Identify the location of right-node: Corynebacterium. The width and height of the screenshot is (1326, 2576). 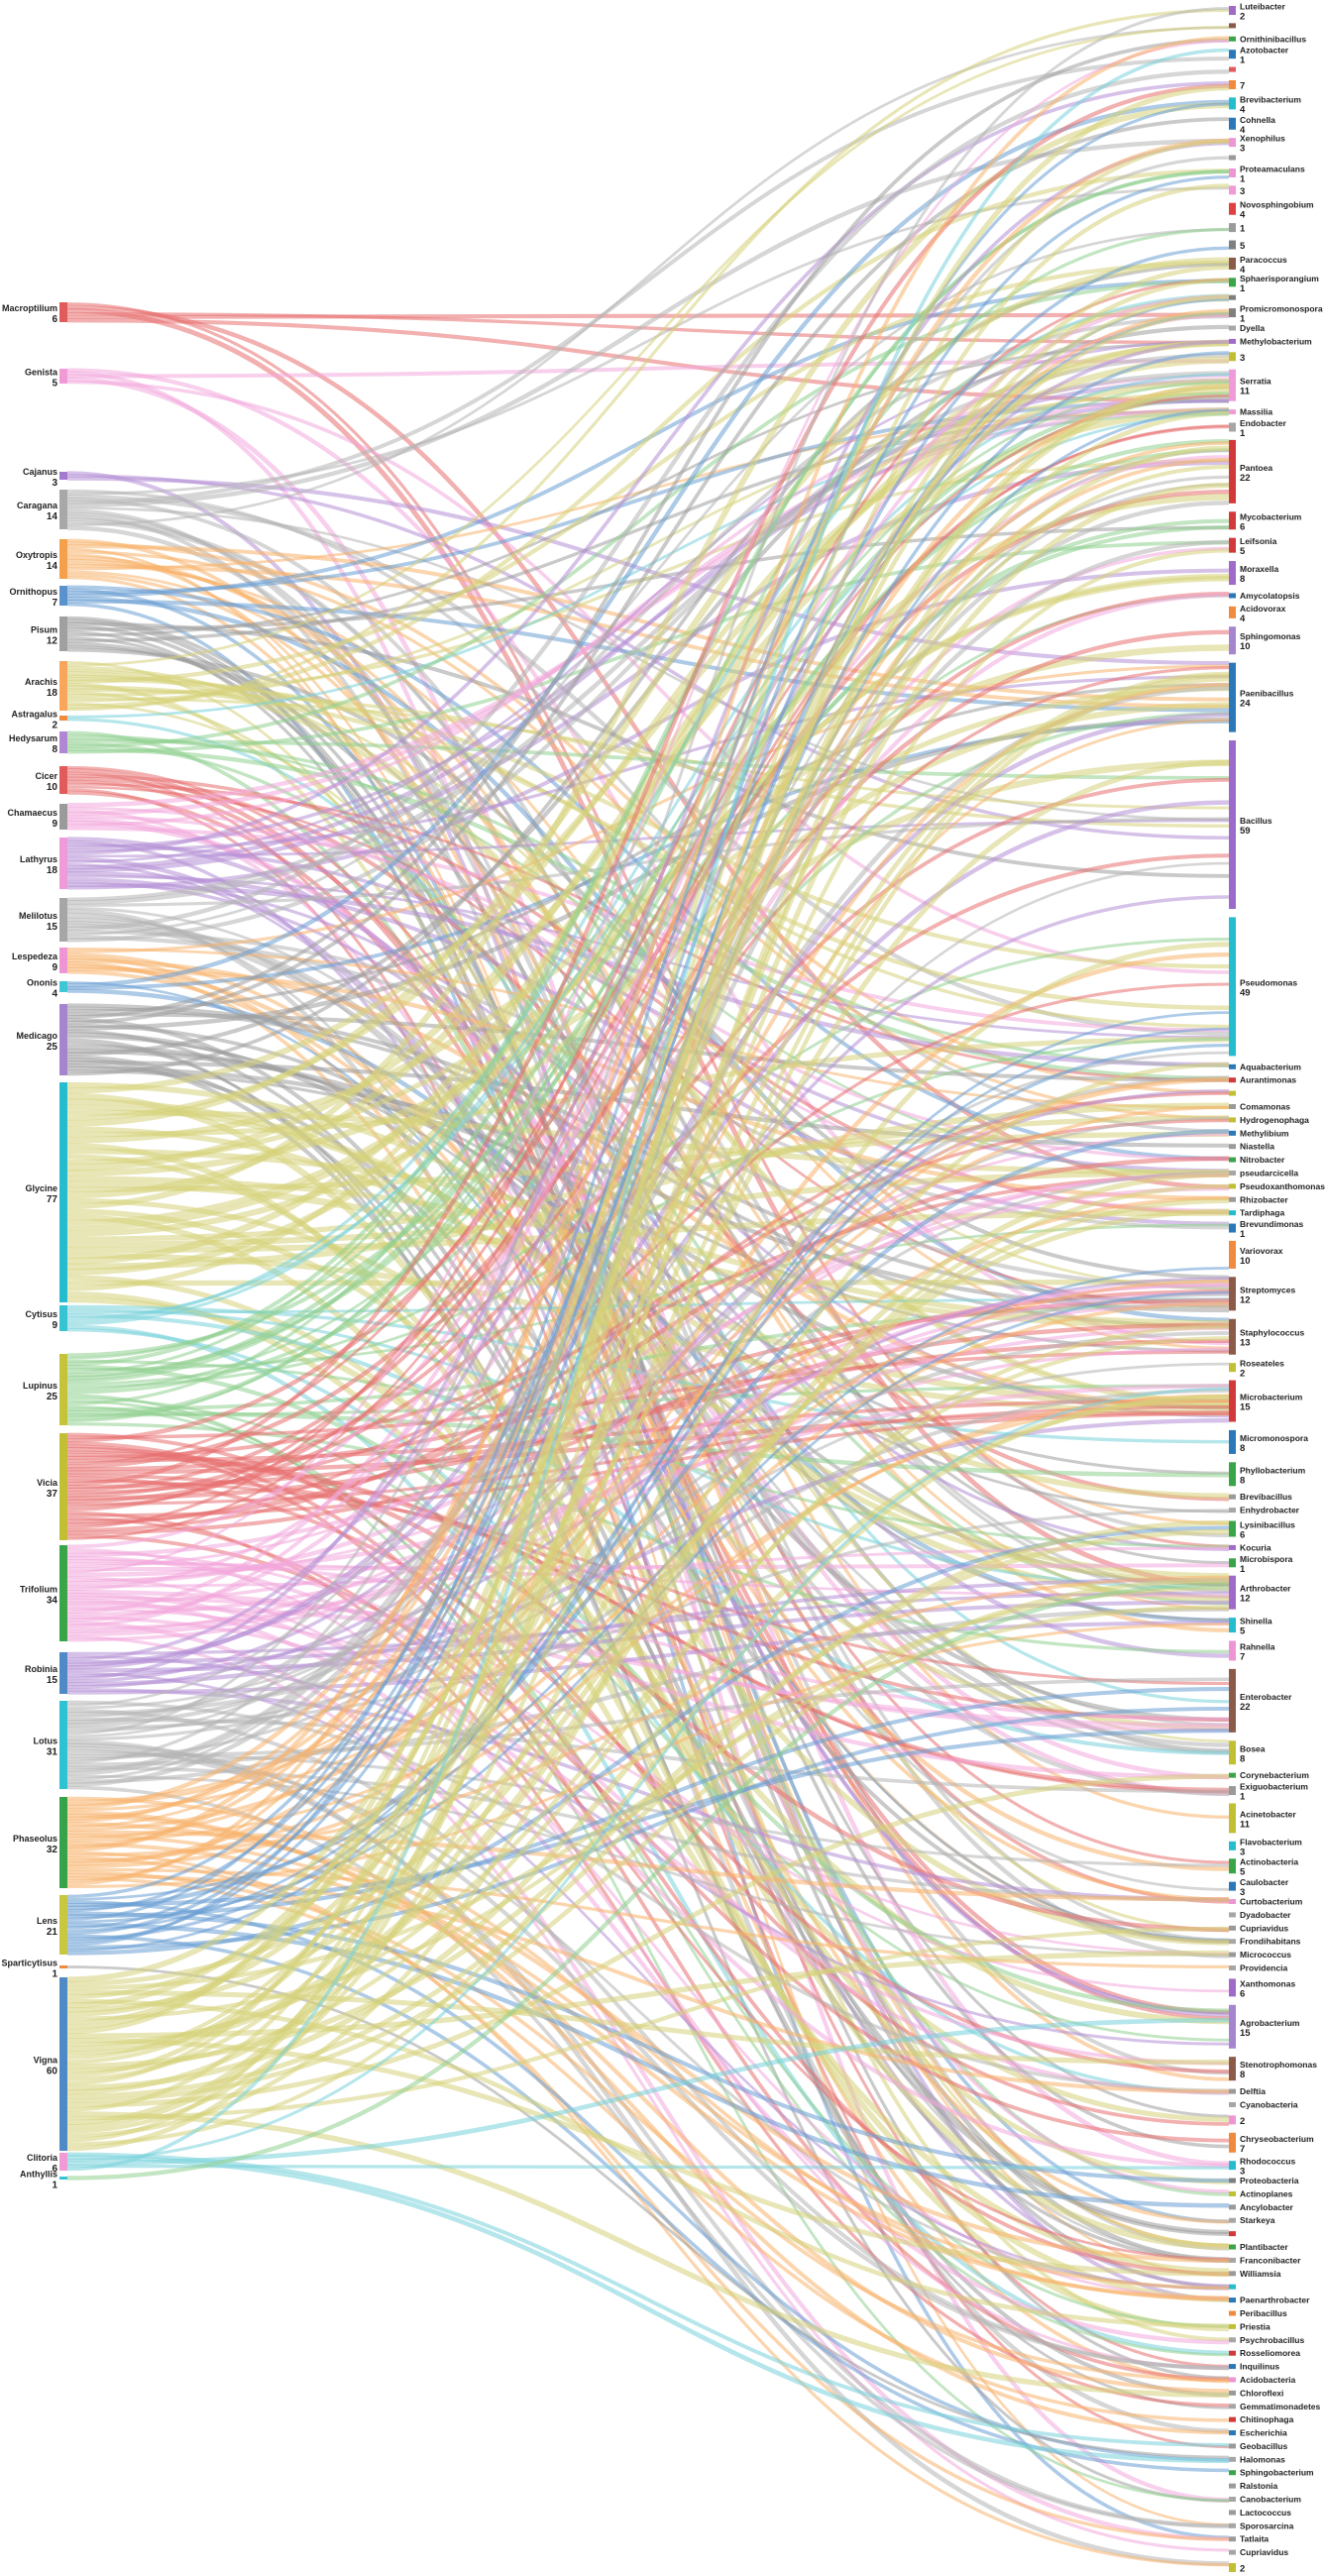
(1269, 1775).